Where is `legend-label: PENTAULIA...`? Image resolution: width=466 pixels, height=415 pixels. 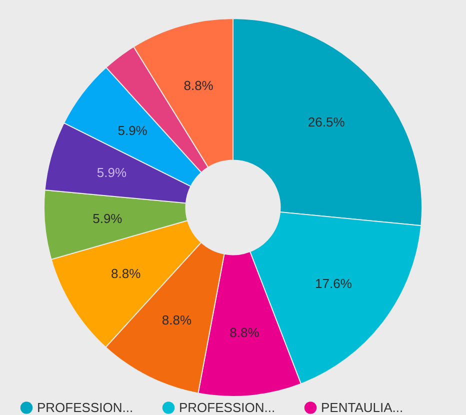 legend-label: PENTAULIA... is located at coordinates (362, 407).